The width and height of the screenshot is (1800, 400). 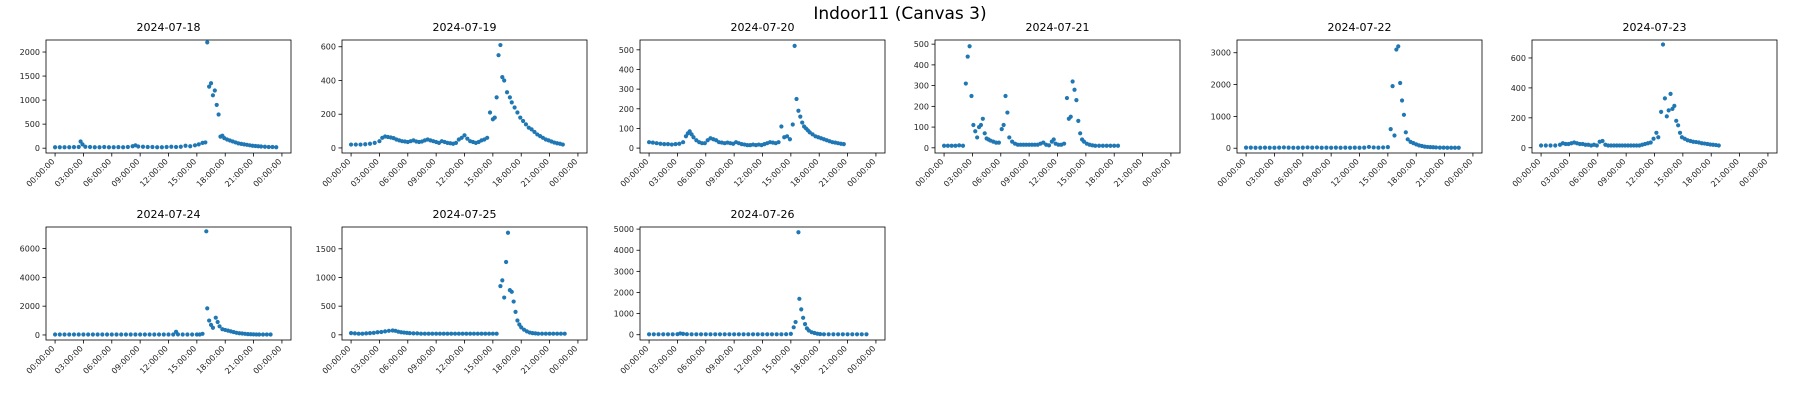 What do you see at coordinates (921, 86) in the screenshot?
I see `y-tick-label: 300` at bounding box center [921, 86].